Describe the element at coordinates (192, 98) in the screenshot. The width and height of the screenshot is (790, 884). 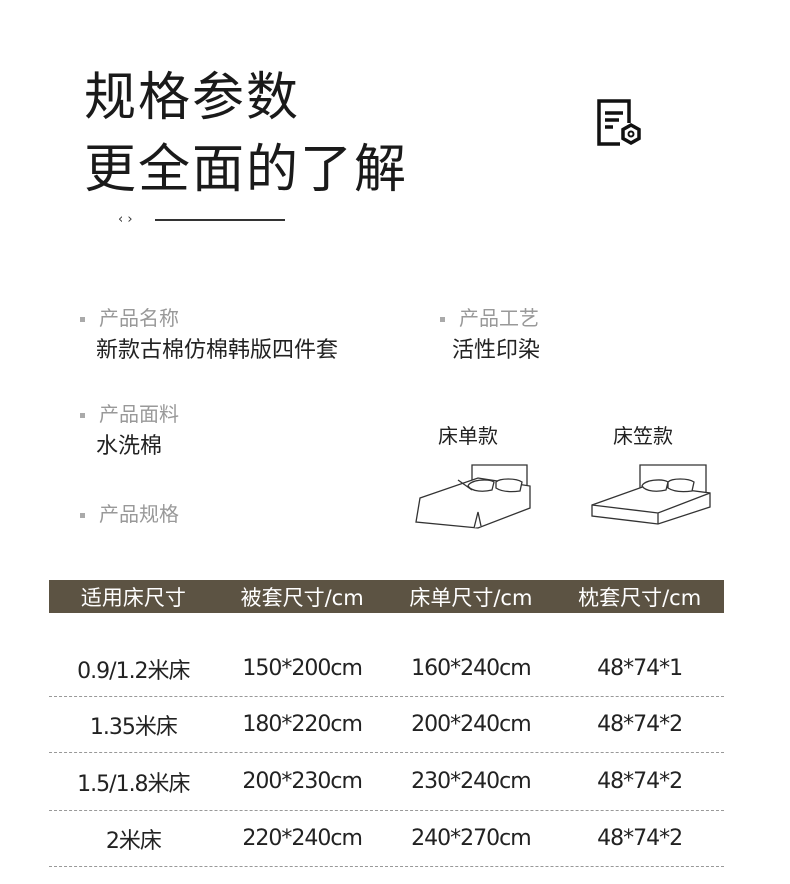
I see `title-line-1: 规格参数` at that location.